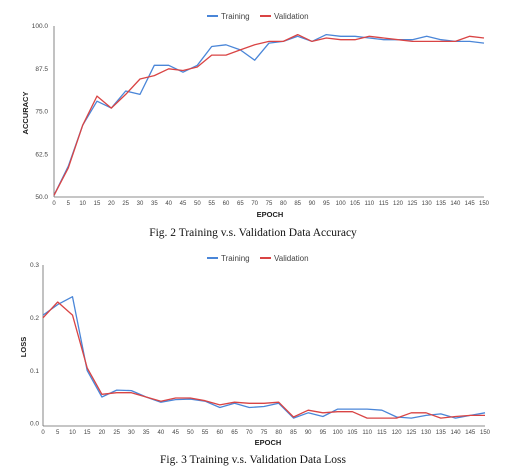 The width and height of the screenshot is (530, 471). Describe the element at coordinates (382, 433) in the screenshot. I see `loss-x-tick-label: 115` at that location.